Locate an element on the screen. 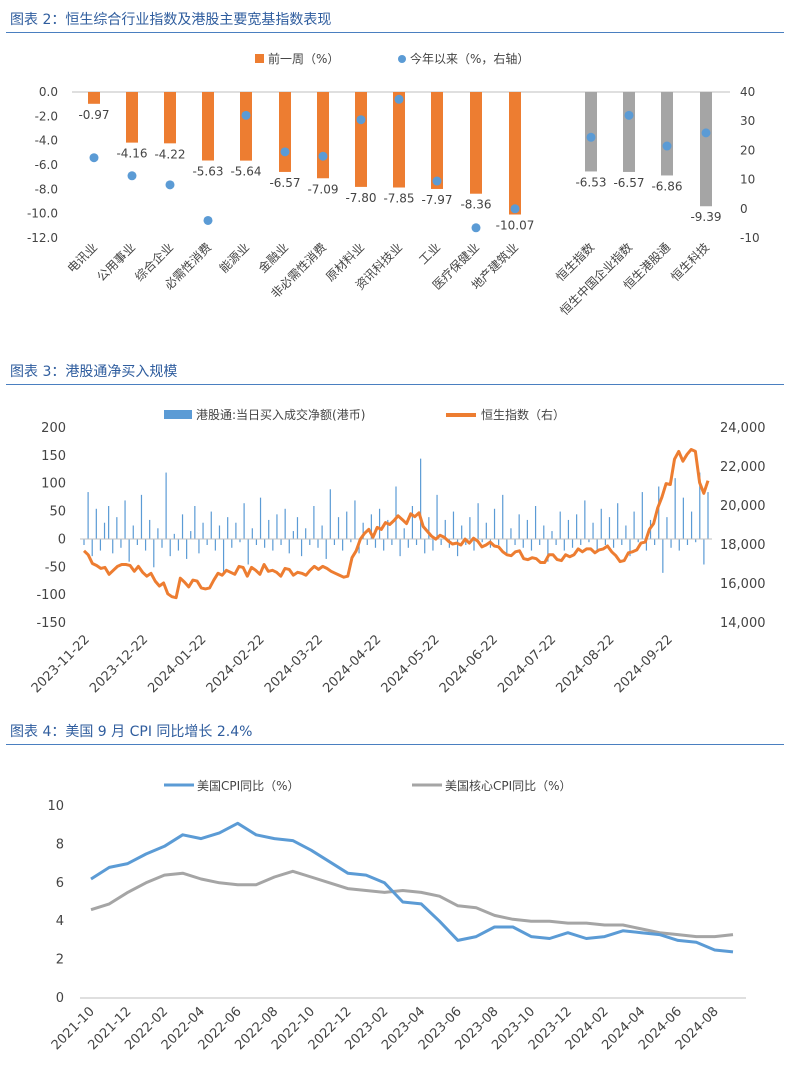 Image resolution: width=792 pixels, height=1066 pixels. legend-ytd-label: 今年以来（%，右轴） is located at coordinates (469, 58).